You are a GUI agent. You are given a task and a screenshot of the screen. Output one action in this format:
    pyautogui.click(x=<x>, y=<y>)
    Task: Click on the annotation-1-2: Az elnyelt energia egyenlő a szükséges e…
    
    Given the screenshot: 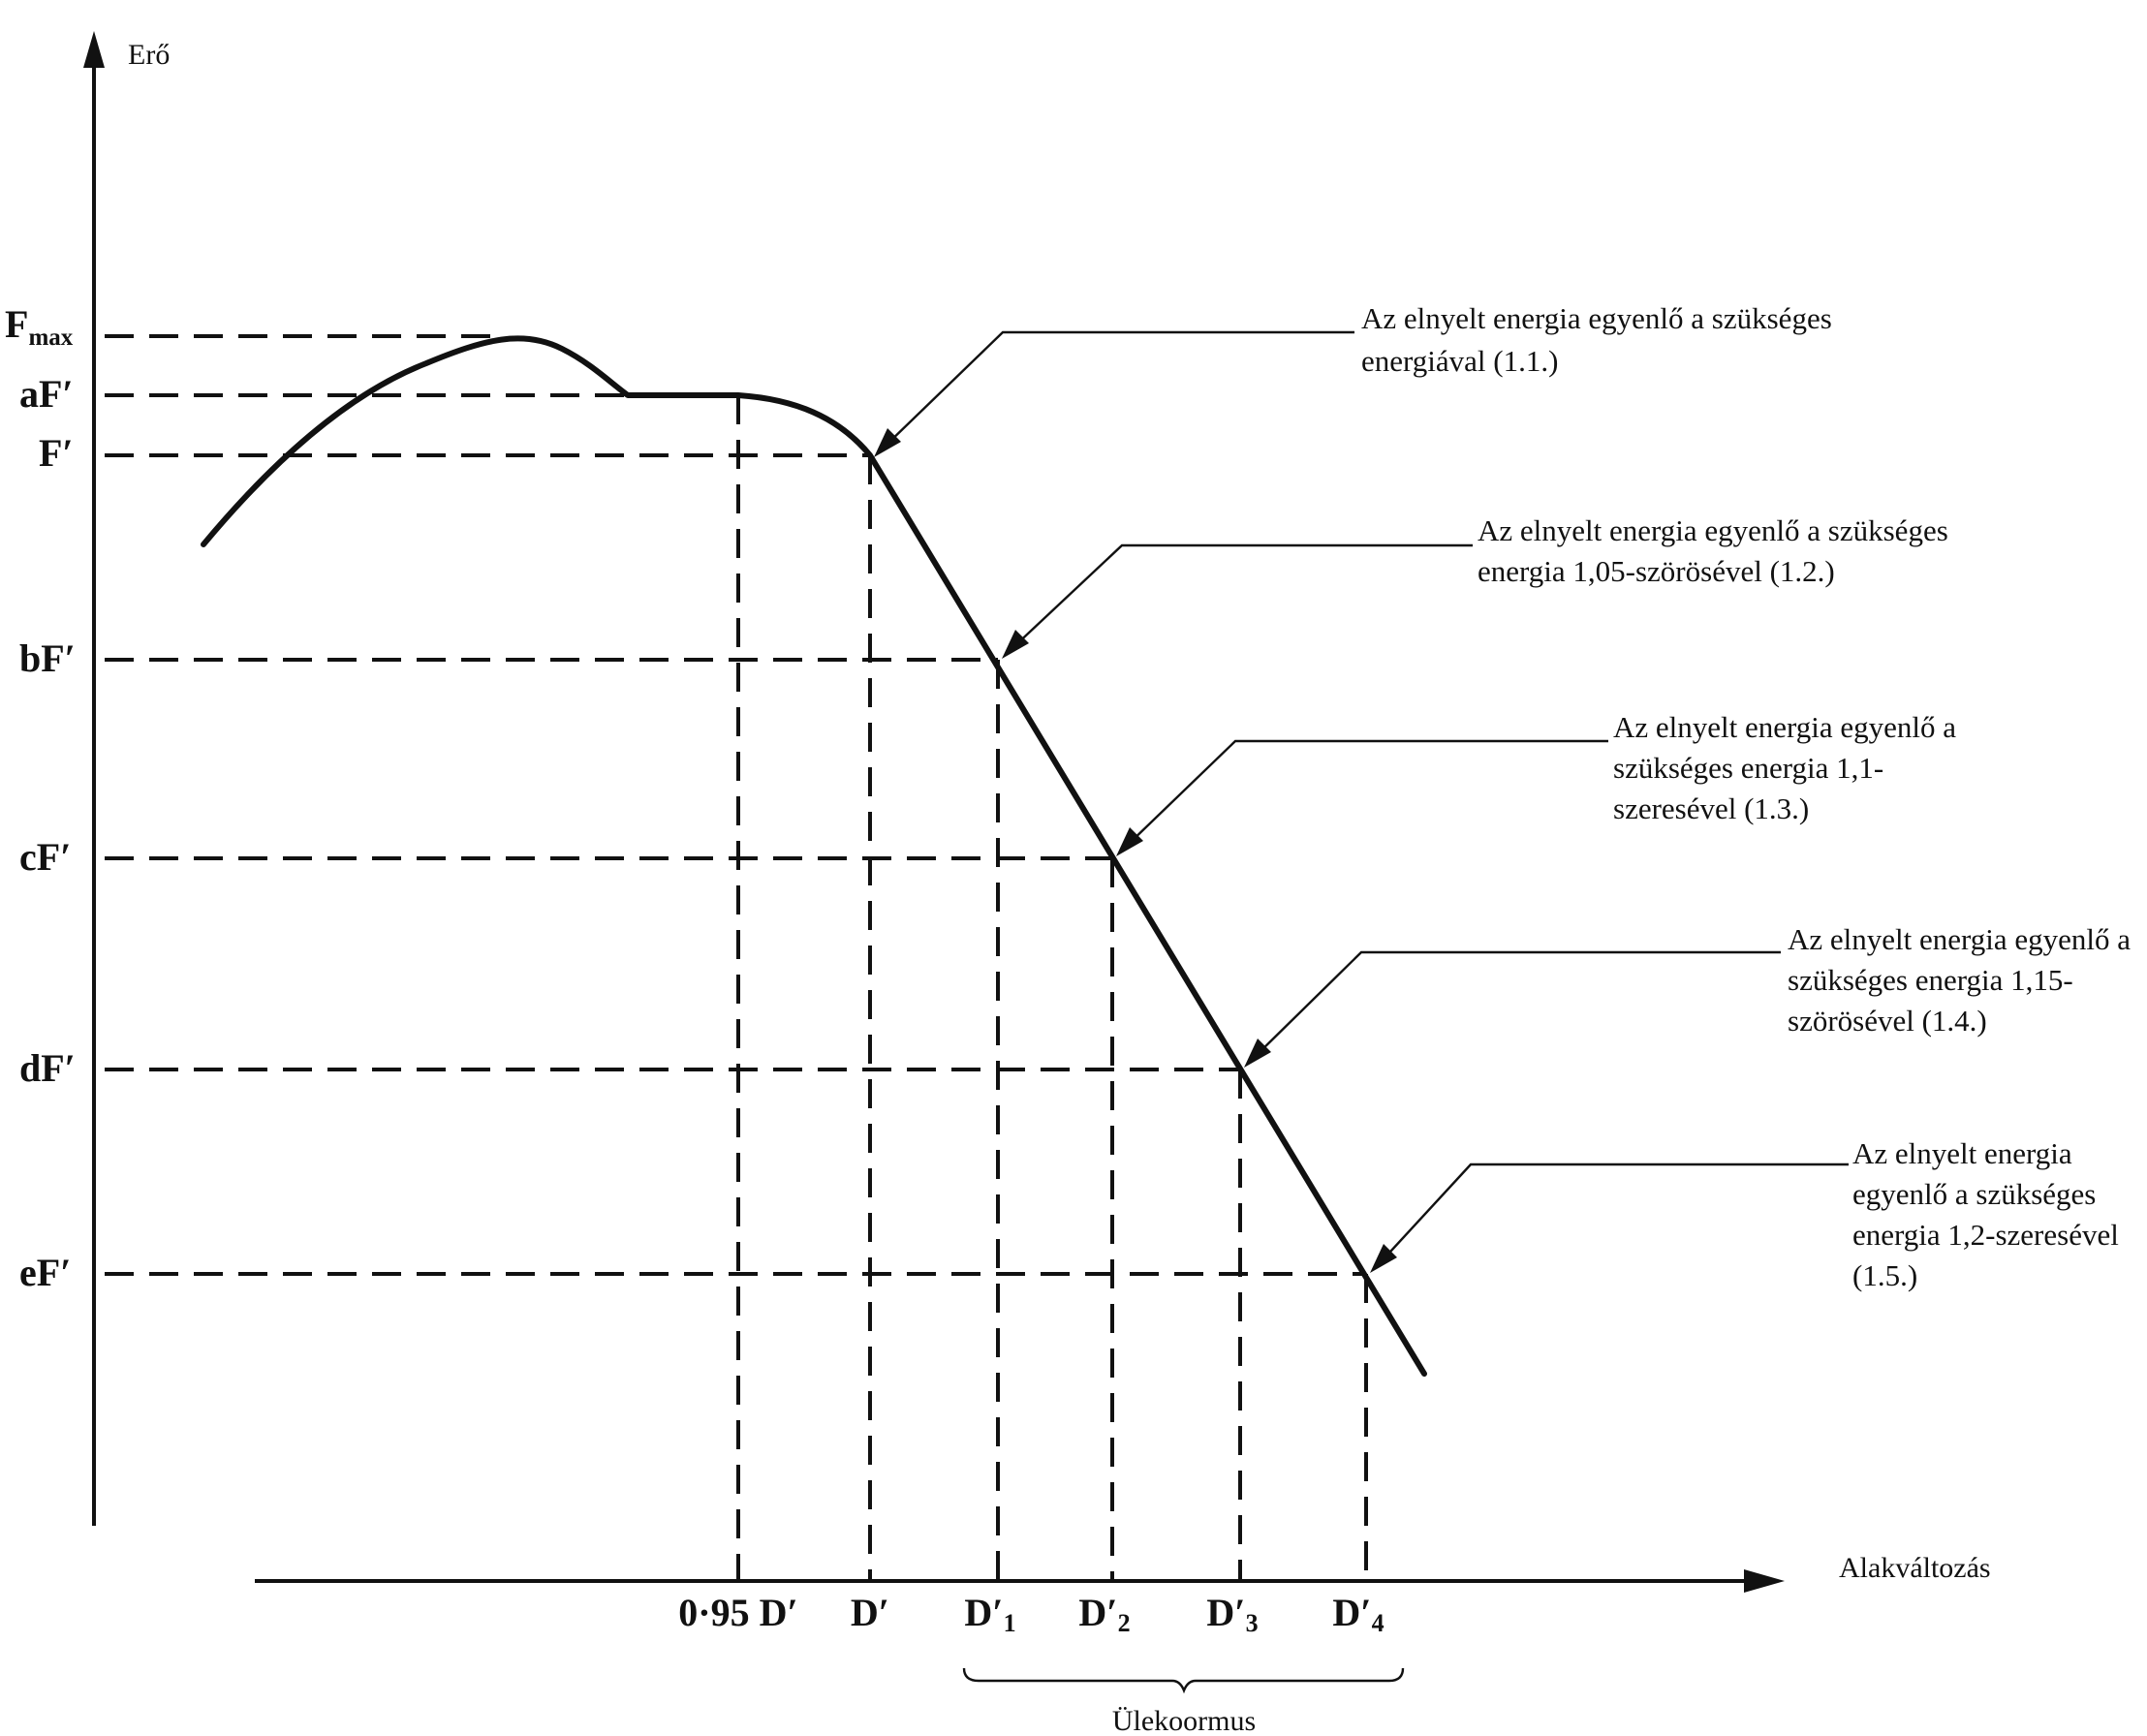 What is the action you would take?
    pyautogui.click(x=1717, y=550)
    